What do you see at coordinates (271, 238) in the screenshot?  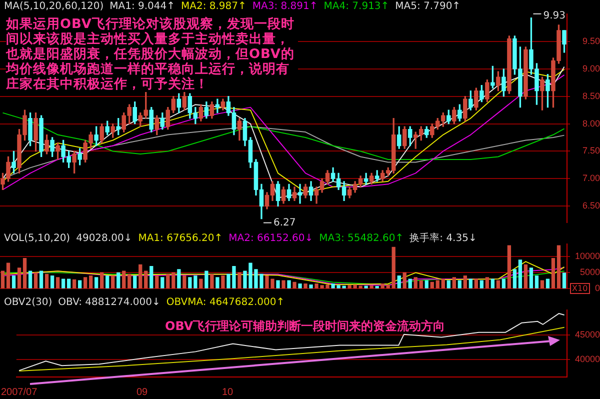 I see `annotation: MA2: 66152.60↓` at bounding box center [271, 238].